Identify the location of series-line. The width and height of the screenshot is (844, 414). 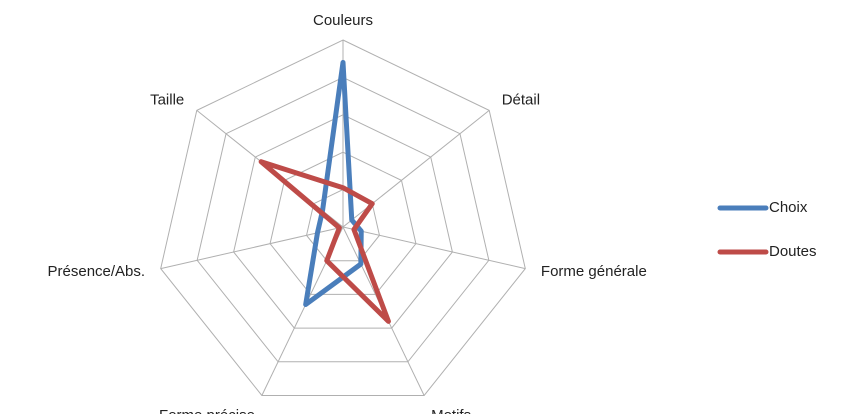
(324, 241).